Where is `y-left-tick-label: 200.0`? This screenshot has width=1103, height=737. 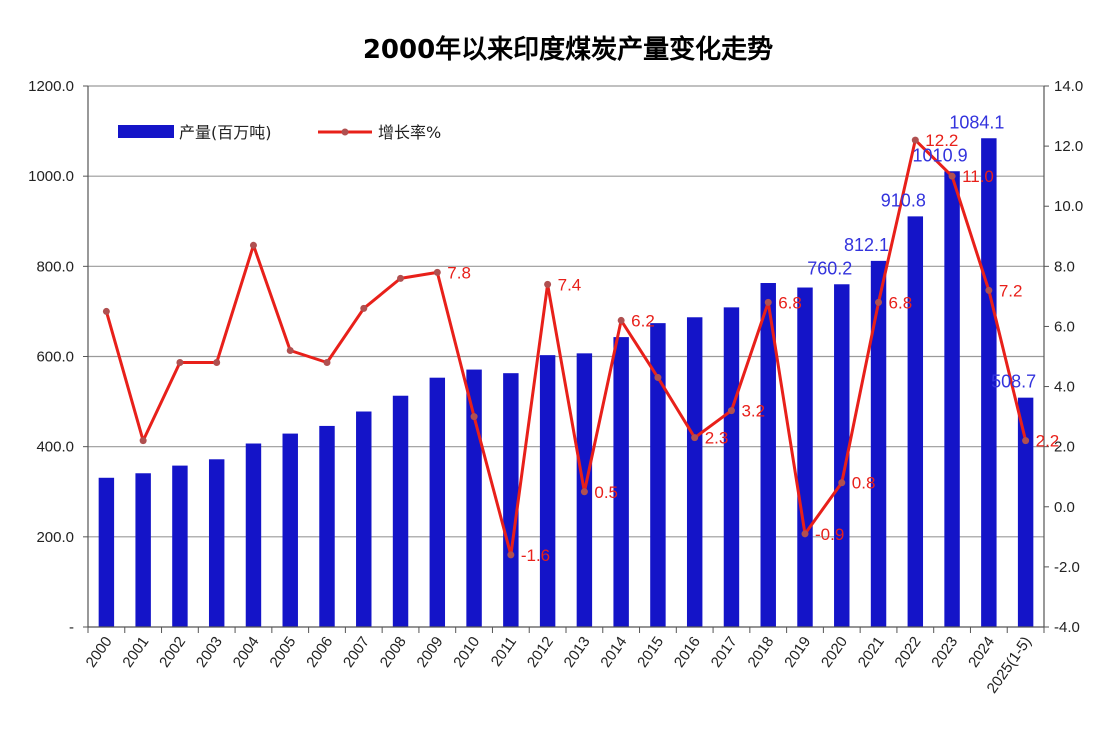
y-left-tick-label: 200.0 is located at coordinates (55, 537).